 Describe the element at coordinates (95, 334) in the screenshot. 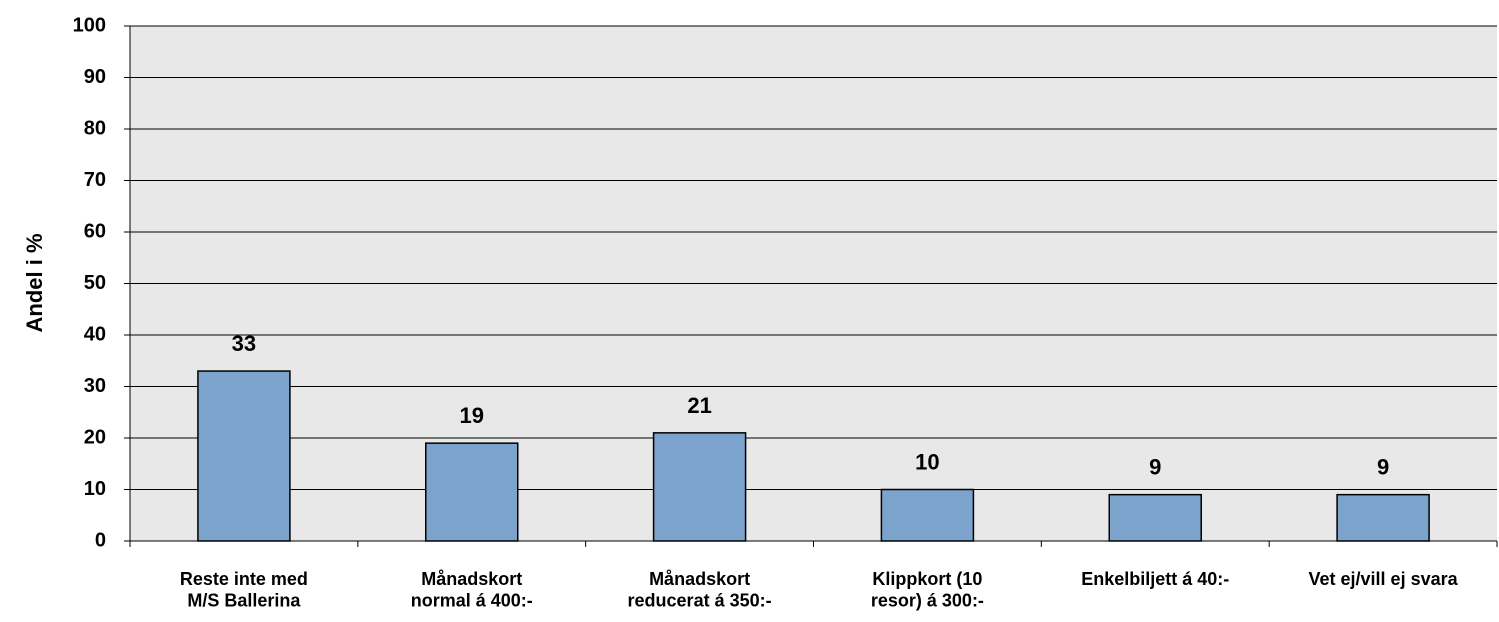

I see `y-tick-label: 40` at that location.